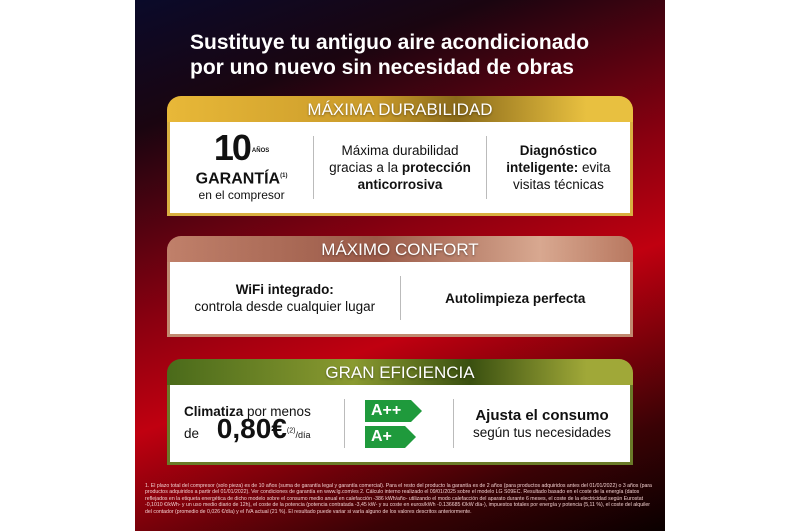 The height and width of the screenshot is (531, 800). Describe the element at coordinates (558, 184) in the screenshot. I see `text-line: visitas técnicas` at that location.